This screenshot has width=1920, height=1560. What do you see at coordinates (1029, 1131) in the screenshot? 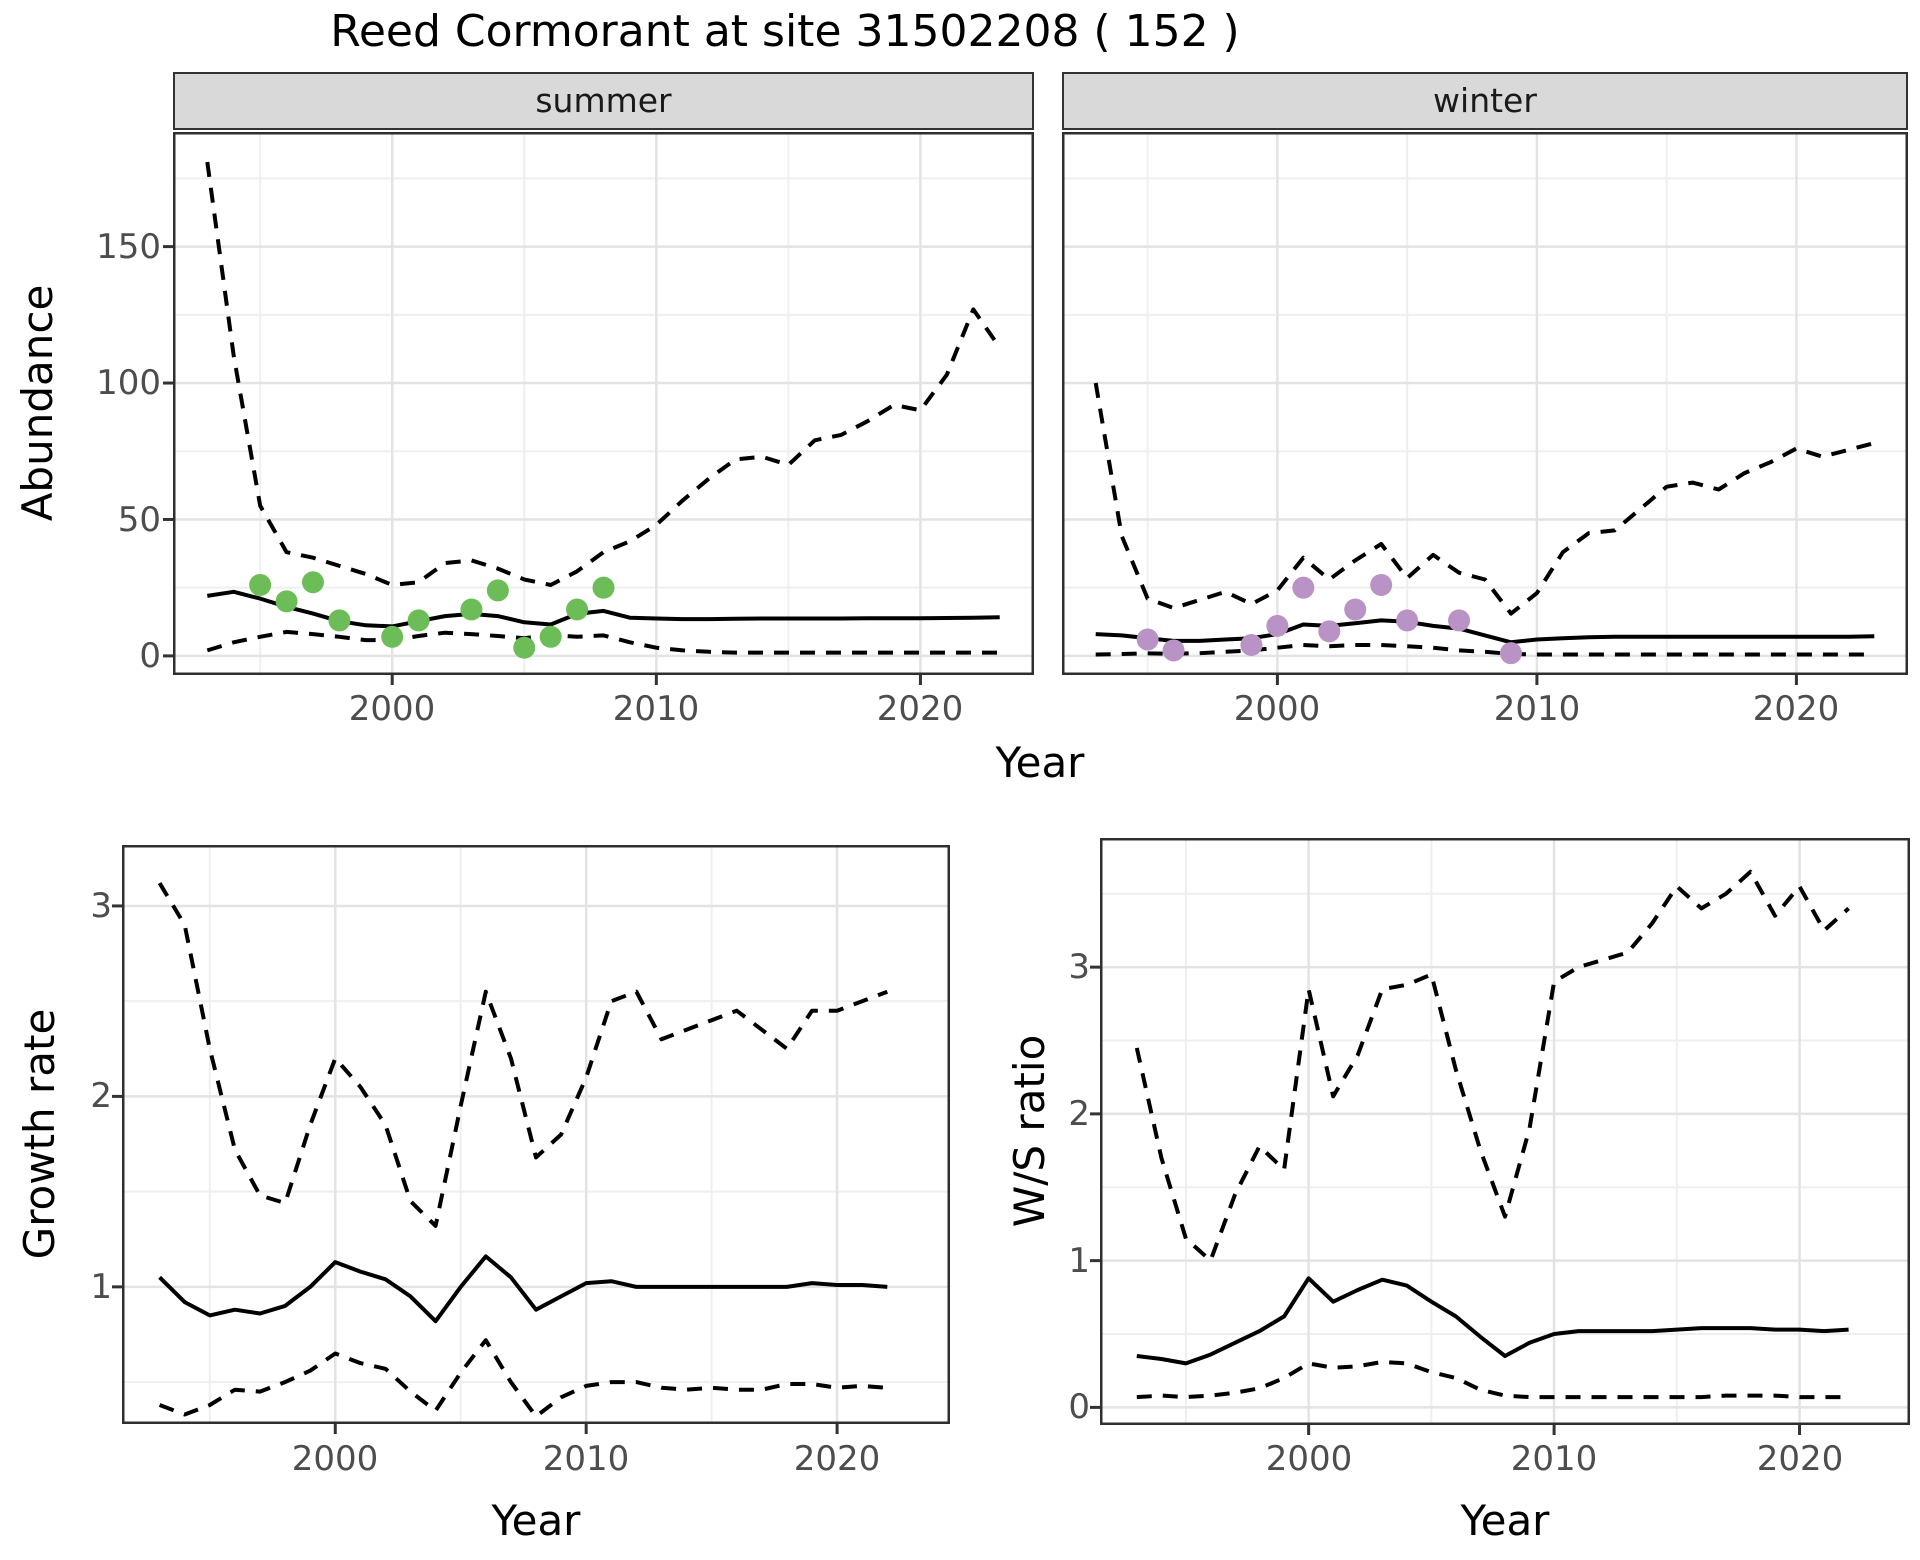
I see `y-axis-label-ws-ratio: W/S ratio` at bounding box center [1029, 1131].